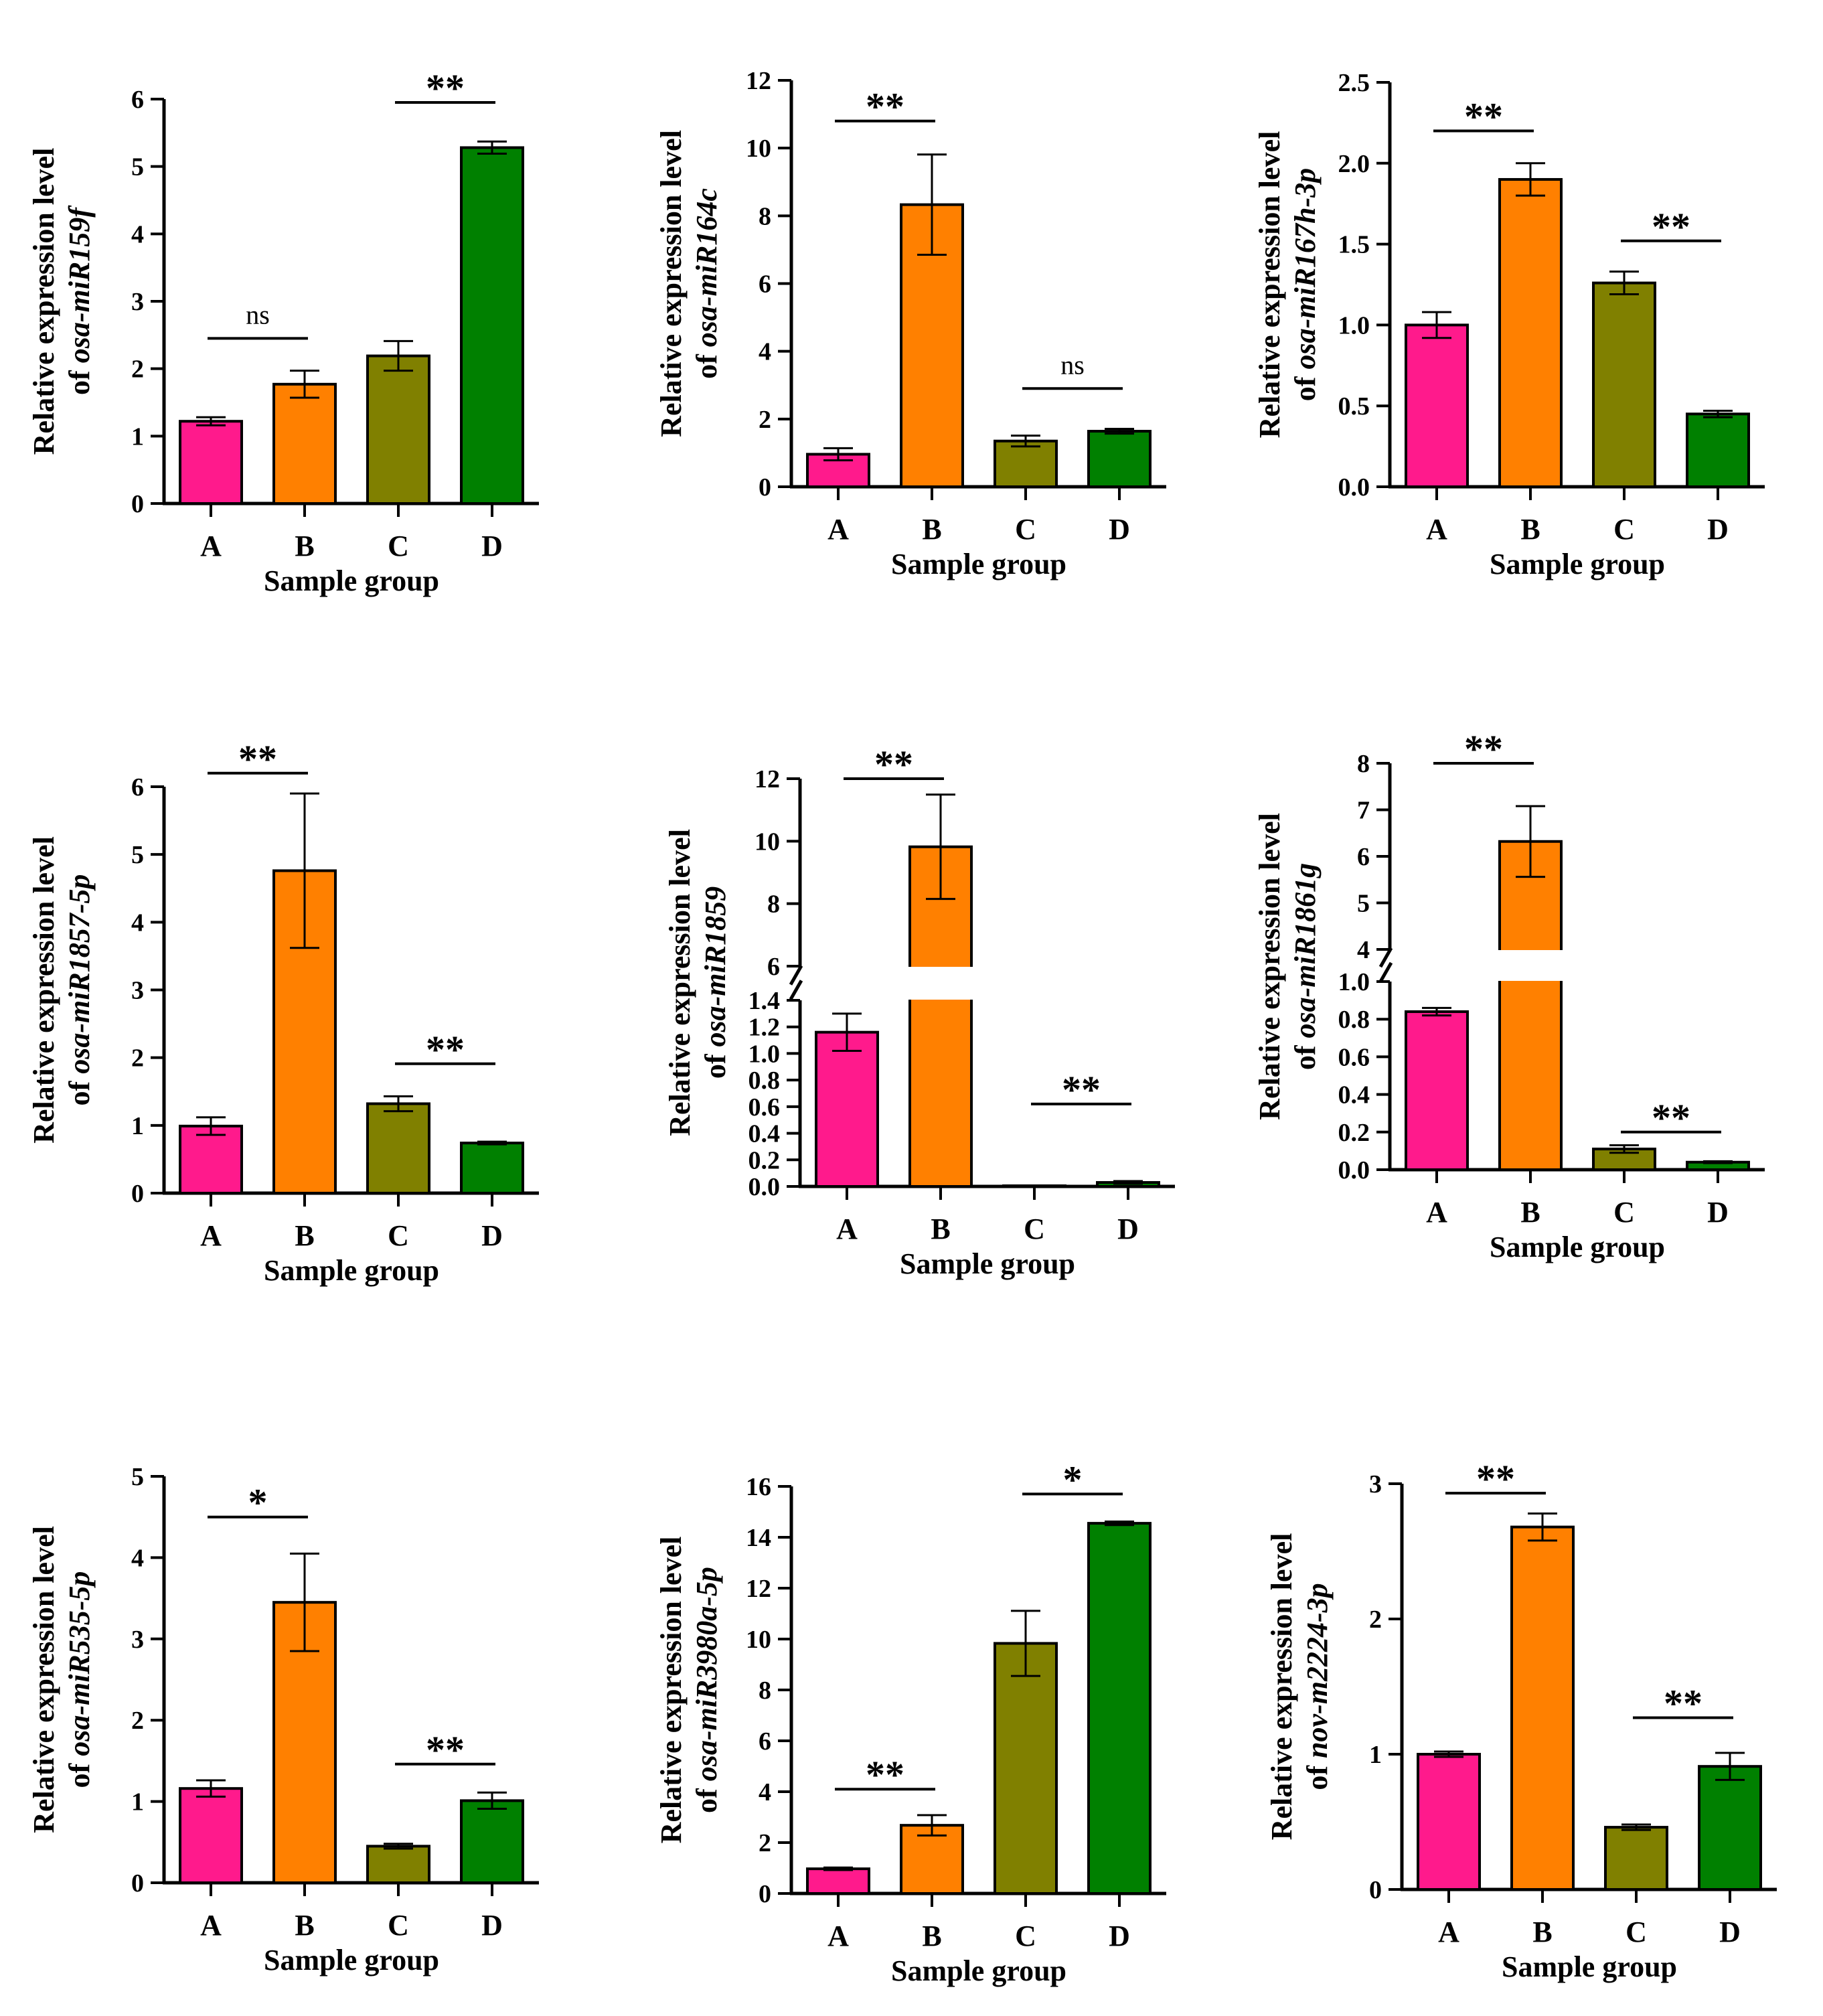 The height and width of the screenshot is (2016, 1823). What do you see at coordinates (1363, 857) in the screenshot?
I see `y-tick-label: 6` at bounding box center [1363, 857].